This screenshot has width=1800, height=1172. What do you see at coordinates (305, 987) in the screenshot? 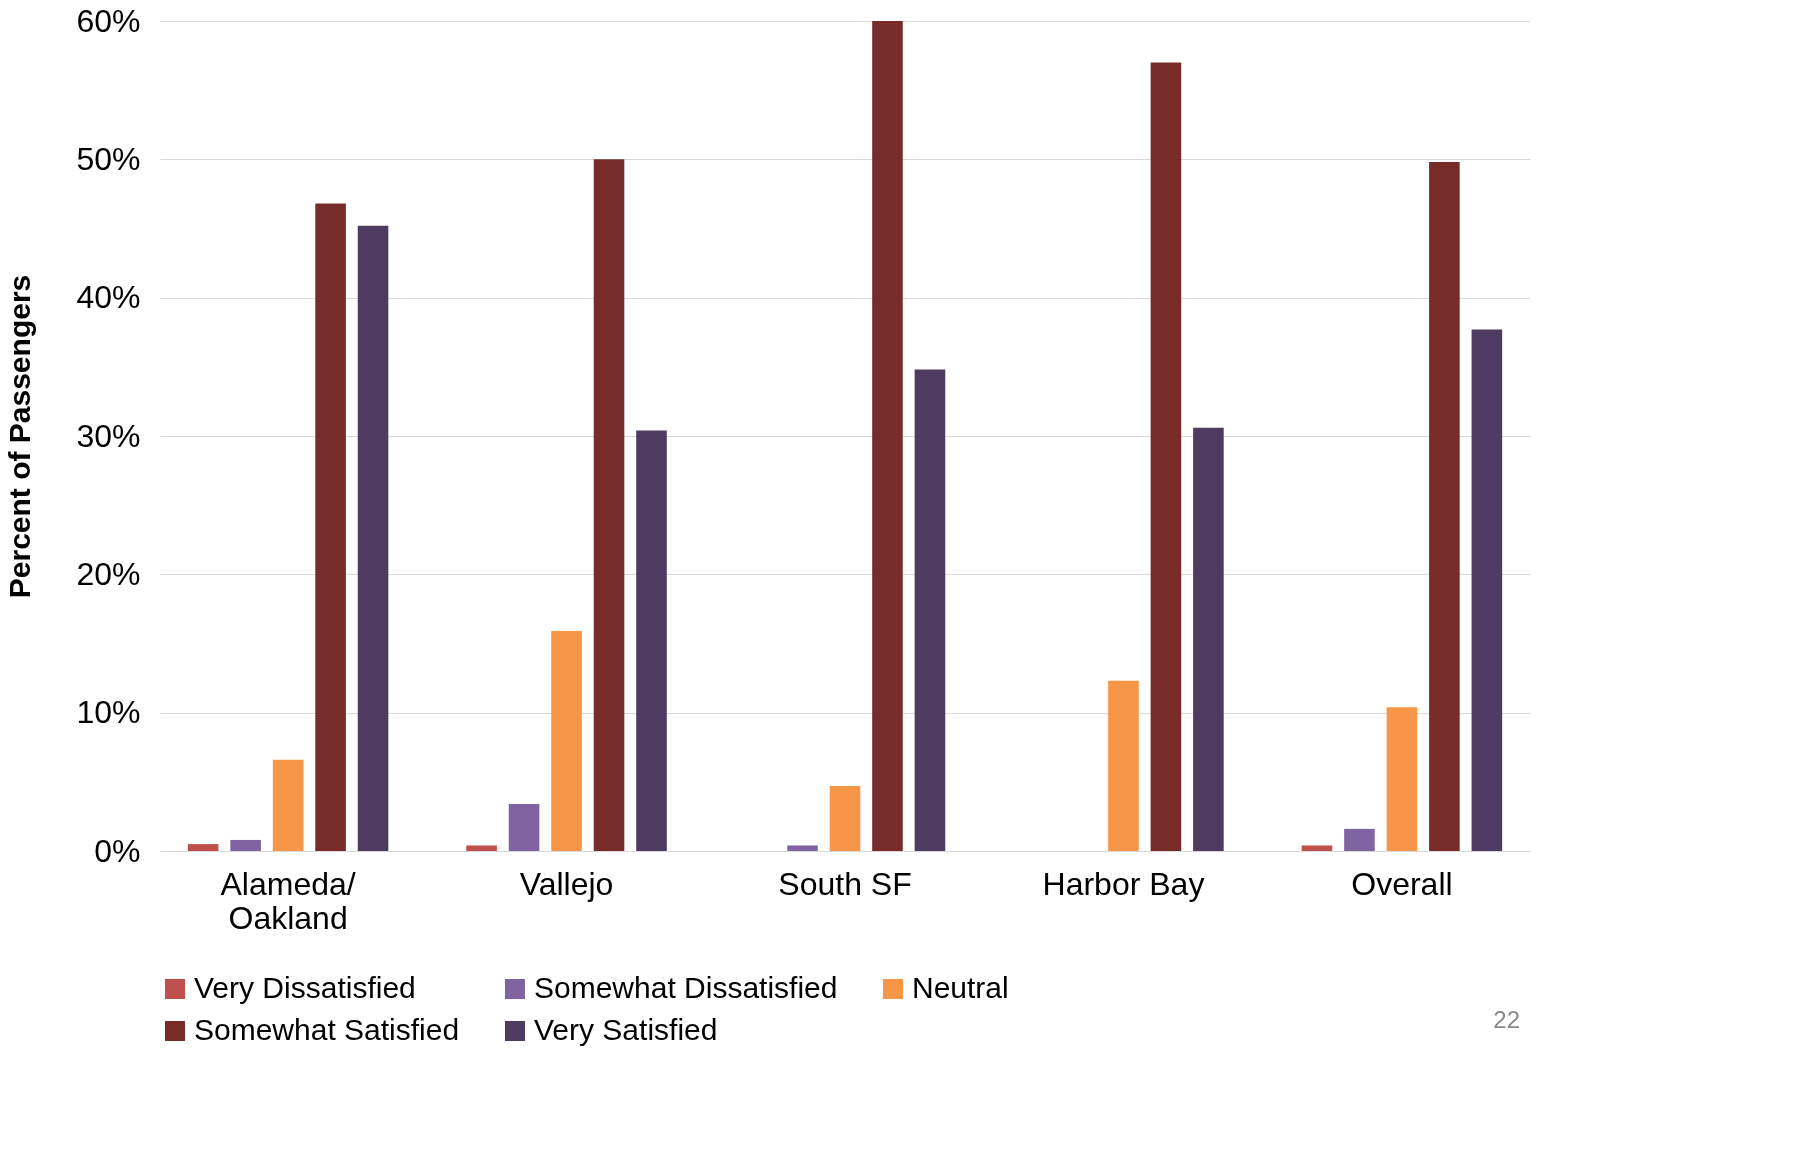
I see `legend-label: Very Dissatisfied` at bounding box center [305, 987].